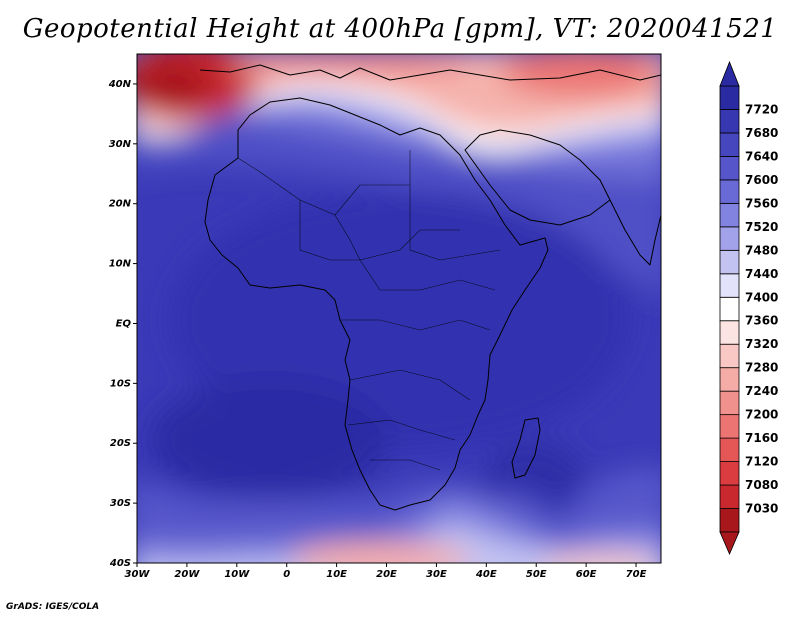  Describe the element at coordinates (761, 250) in the screenshot. I see `colorbar-label: 7480` at that location.